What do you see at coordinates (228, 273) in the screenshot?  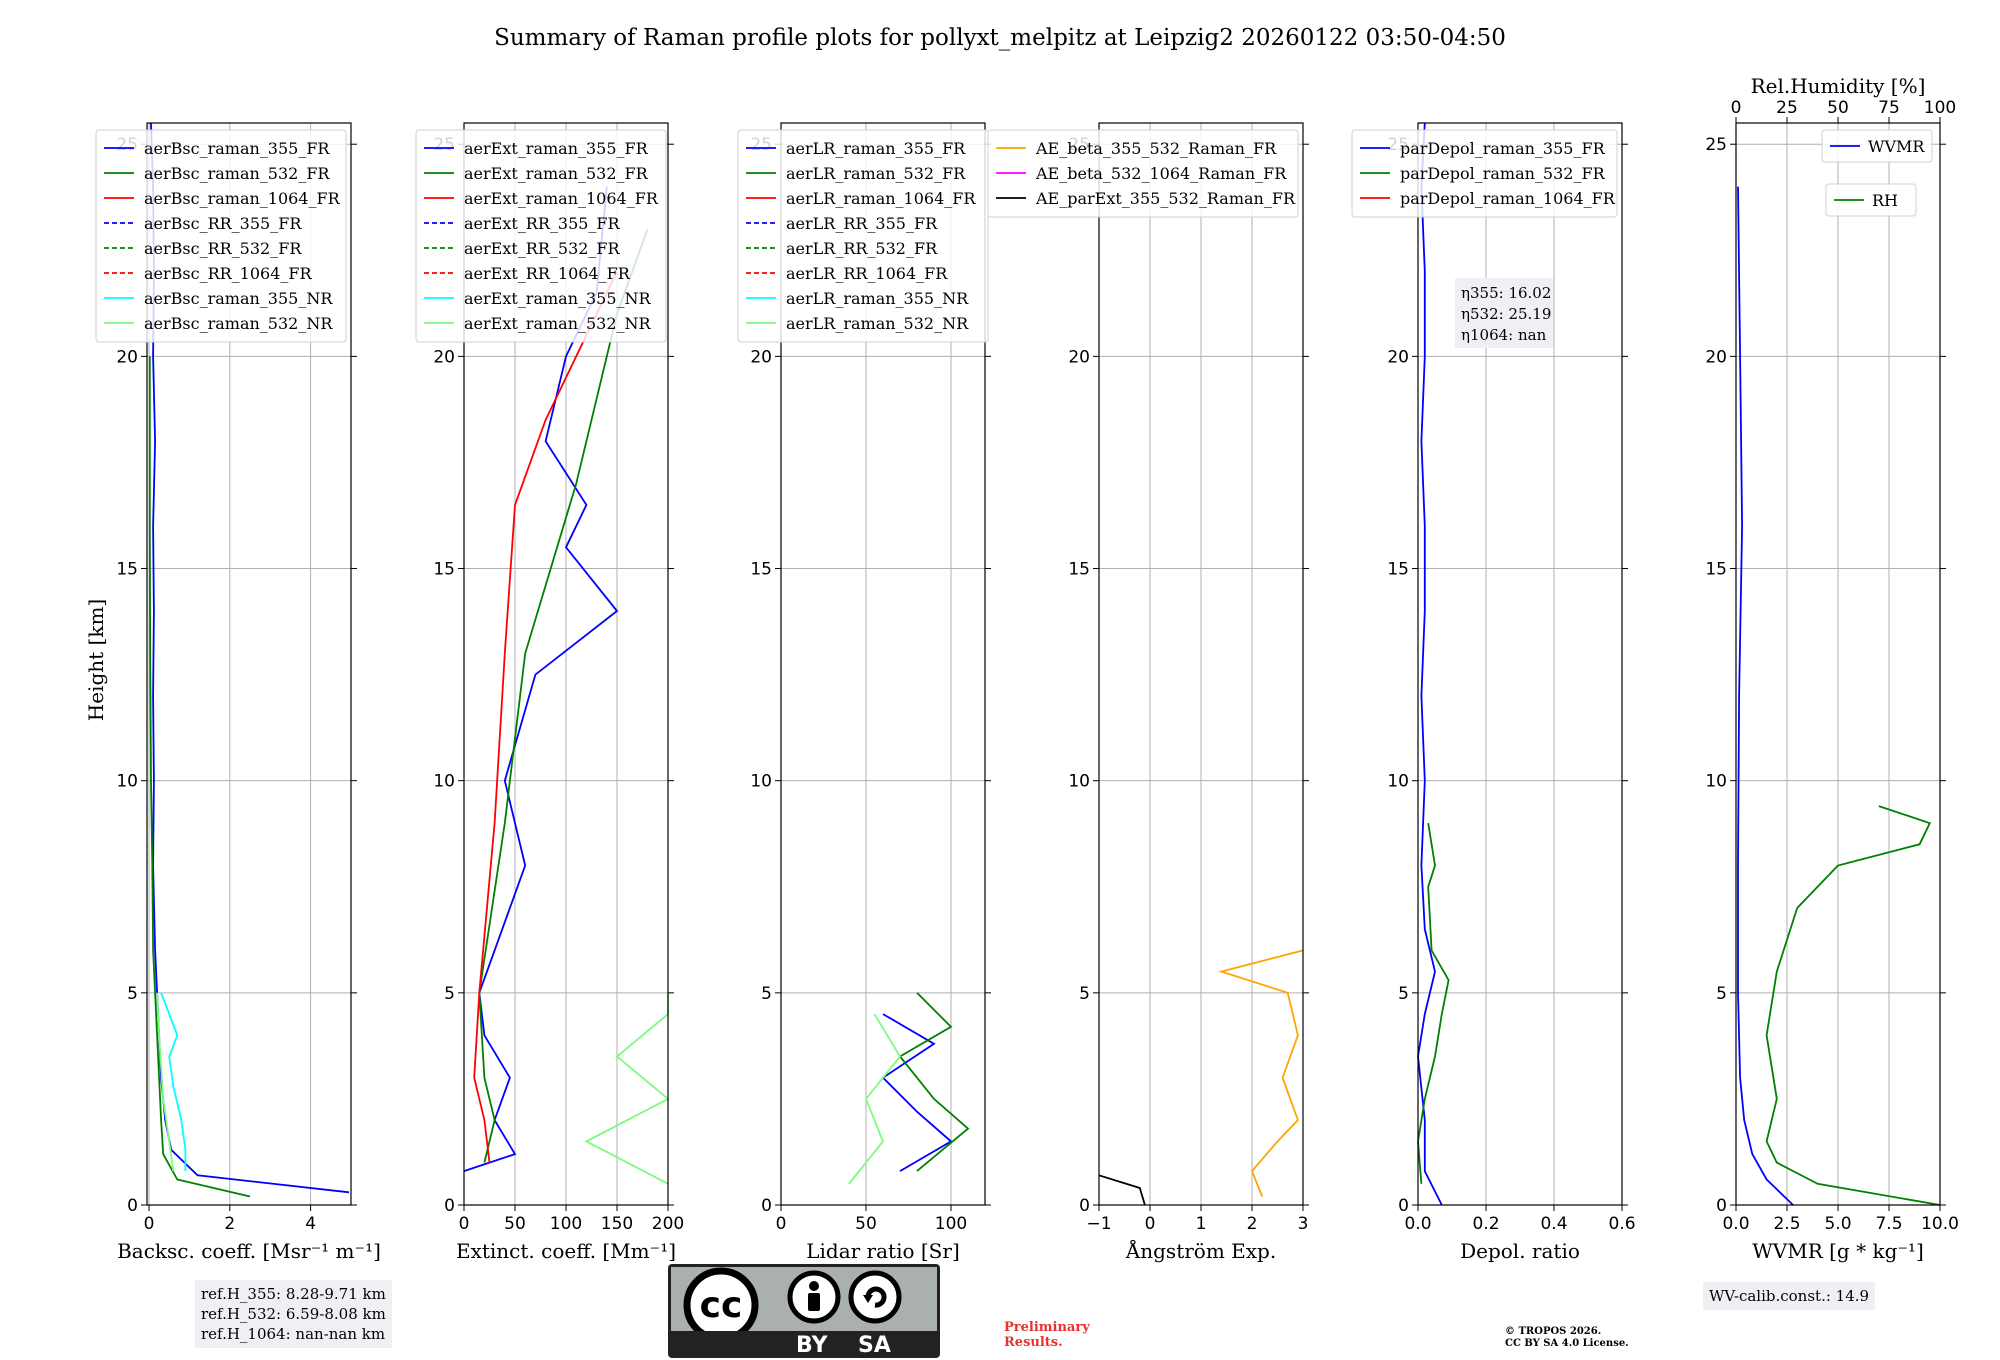 I see `legend-label: aerBsc_RR_1064_FR` at bounding box center [228, 273].